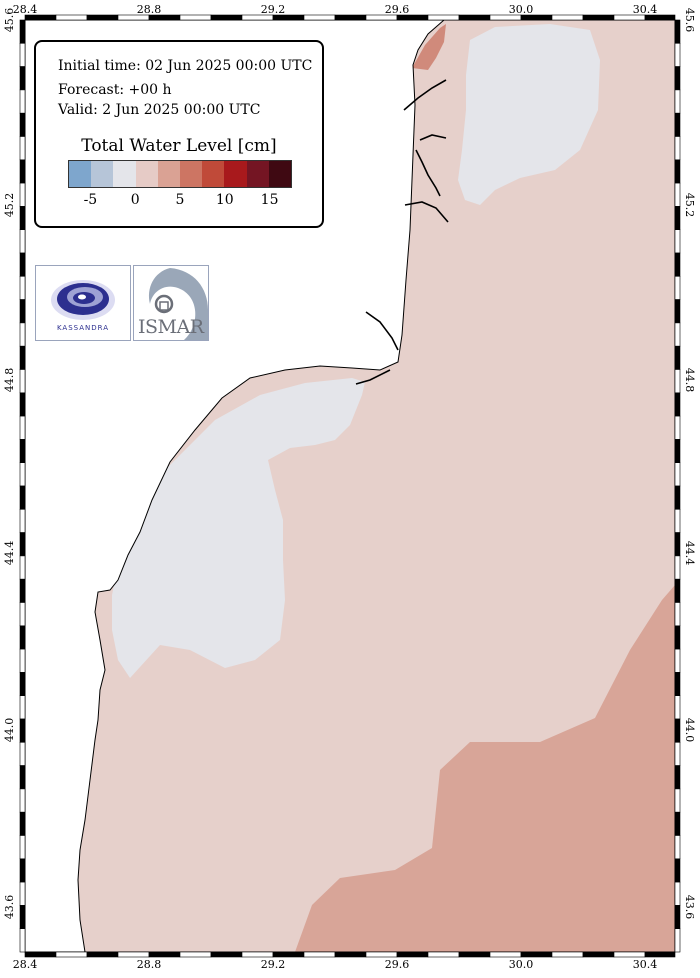 Image resolution: width=700 pixels, height=978 pixels. What do you see at coordinates (178, 304) in the screenshot?
I see `ismar-wave-icon` at bounding box center [178, 304].